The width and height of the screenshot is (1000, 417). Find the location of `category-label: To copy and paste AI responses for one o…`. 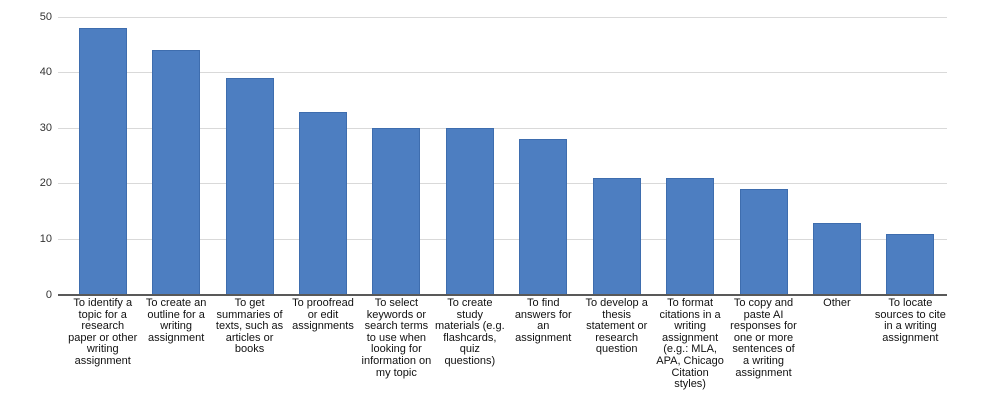

category-label: To copy and paste AI responses for one o… is located at coordinates (763, 338).